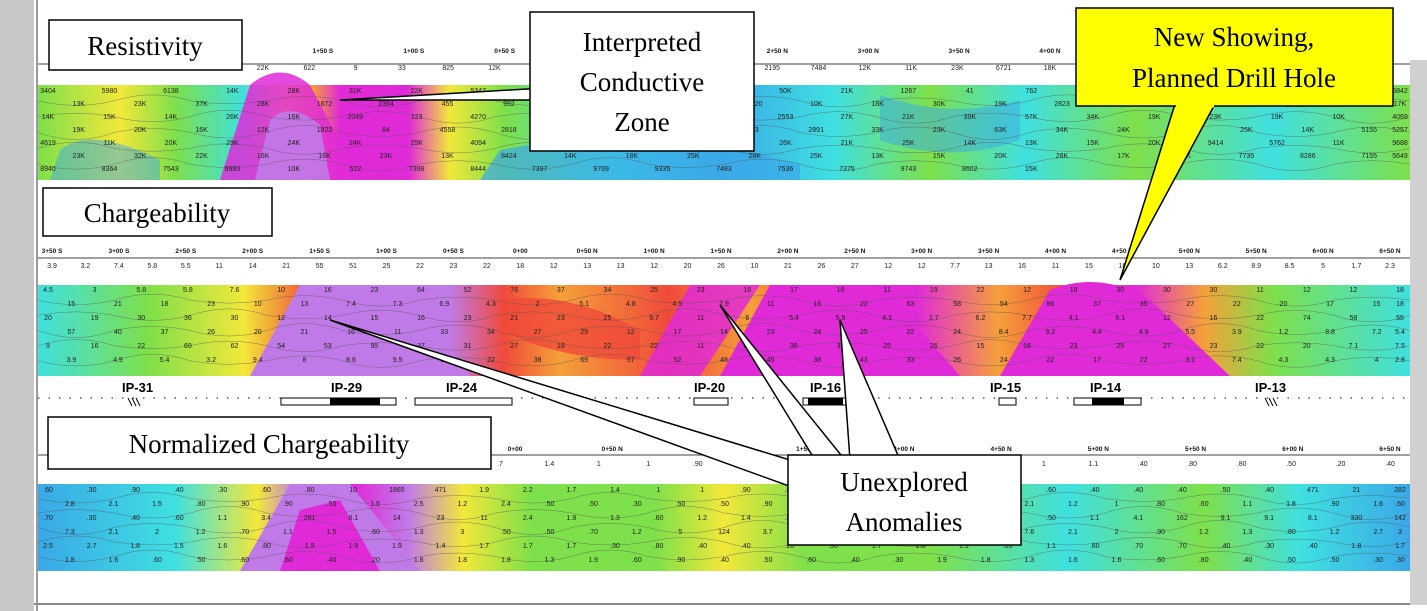  Describe the element at coordinates (877, 156) in the screenshot. I see `contour-value: 13K` at that location.